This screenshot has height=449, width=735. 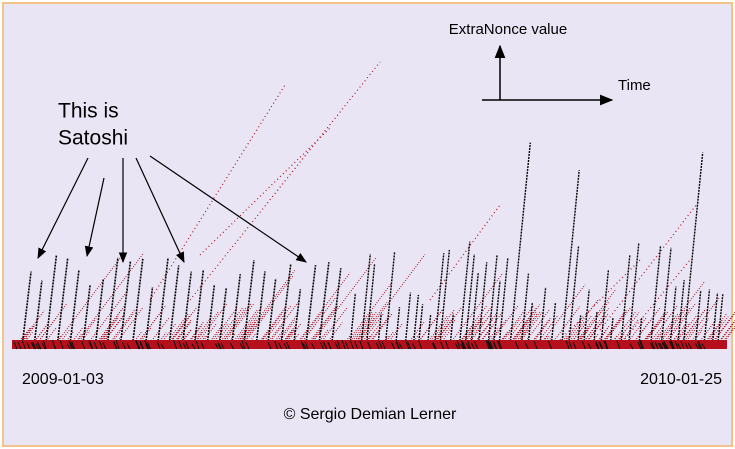 What do you see at coordinates (550, 63) in the screenshot?
I see `axis-indicator: ExtraNonce value Time` at bounding box center [550, 63].